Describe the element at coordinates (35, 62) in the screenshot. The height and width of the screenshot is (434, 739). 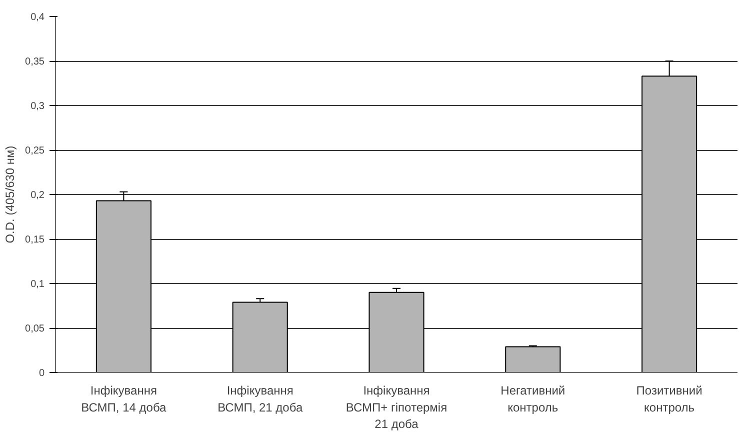
I see `y-tick-label: 0,35` at that location.